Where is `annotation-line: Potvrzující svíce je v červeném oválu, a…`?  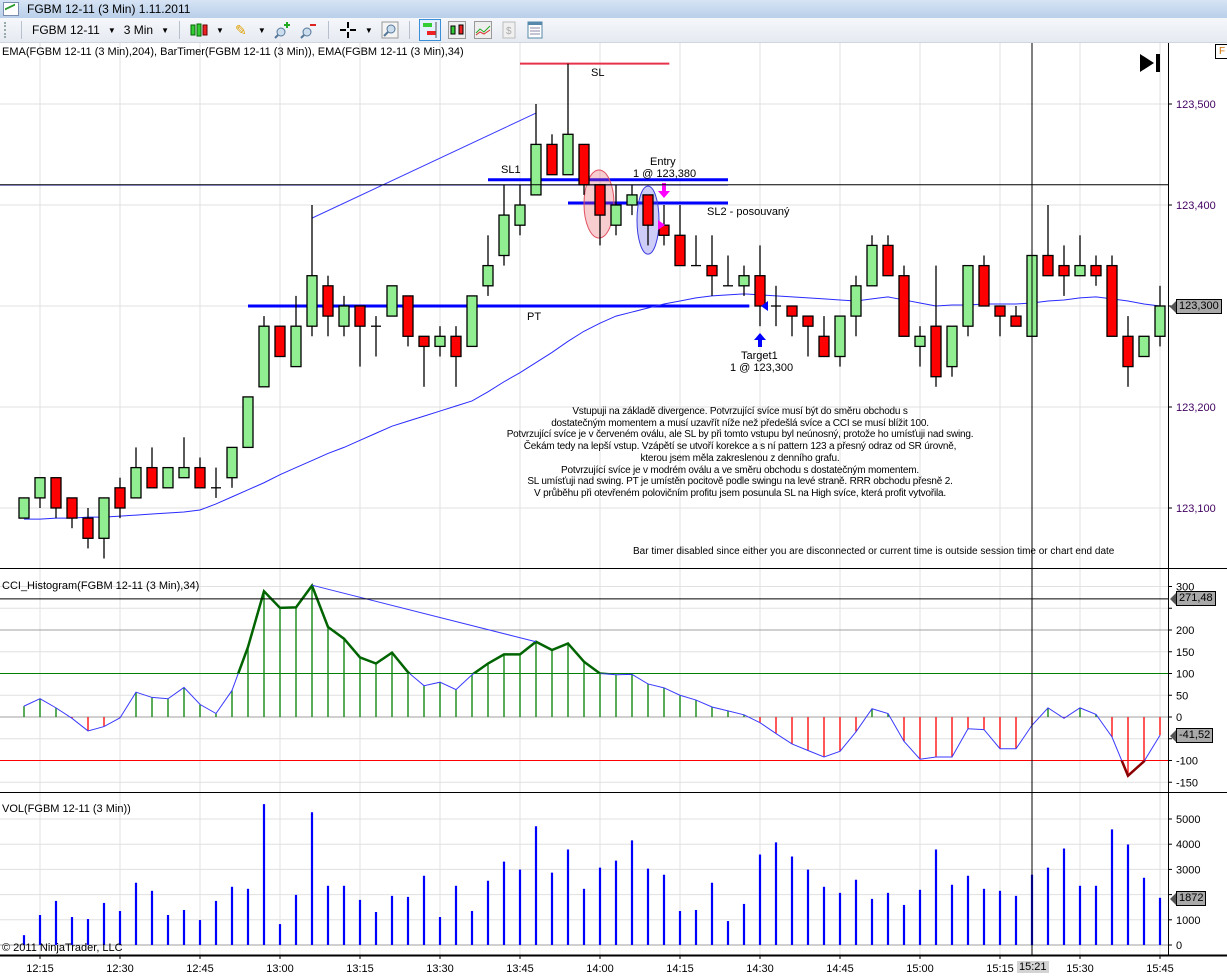
annotation-line: Potvrzující svíce je v červeném oválu, a… is located at coordinates (740, 435).